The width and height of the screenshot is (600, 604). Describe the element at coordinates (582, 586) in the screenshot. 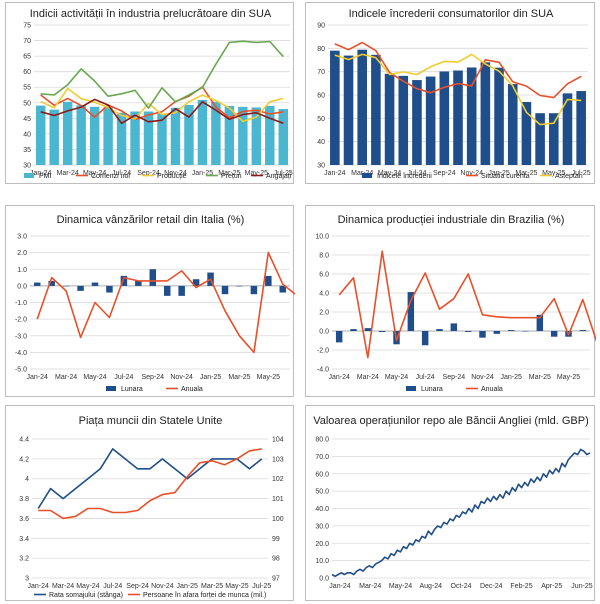

I see `x-tick-label: Jun-25` at that location.